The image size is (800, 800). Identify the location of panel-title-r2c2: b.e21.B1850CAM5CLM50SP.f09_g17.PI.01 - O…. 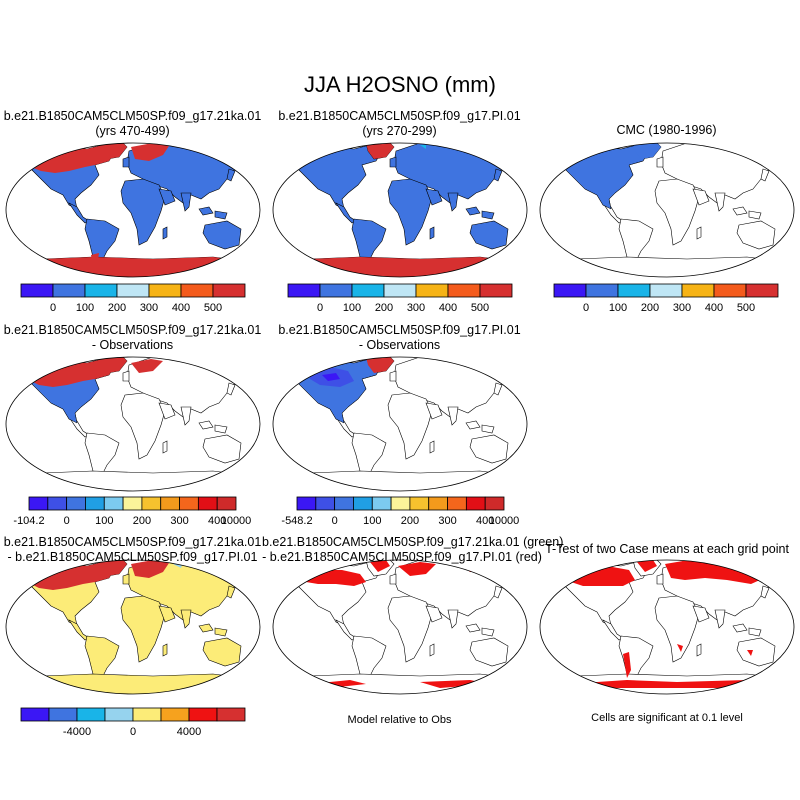
(399, 338).